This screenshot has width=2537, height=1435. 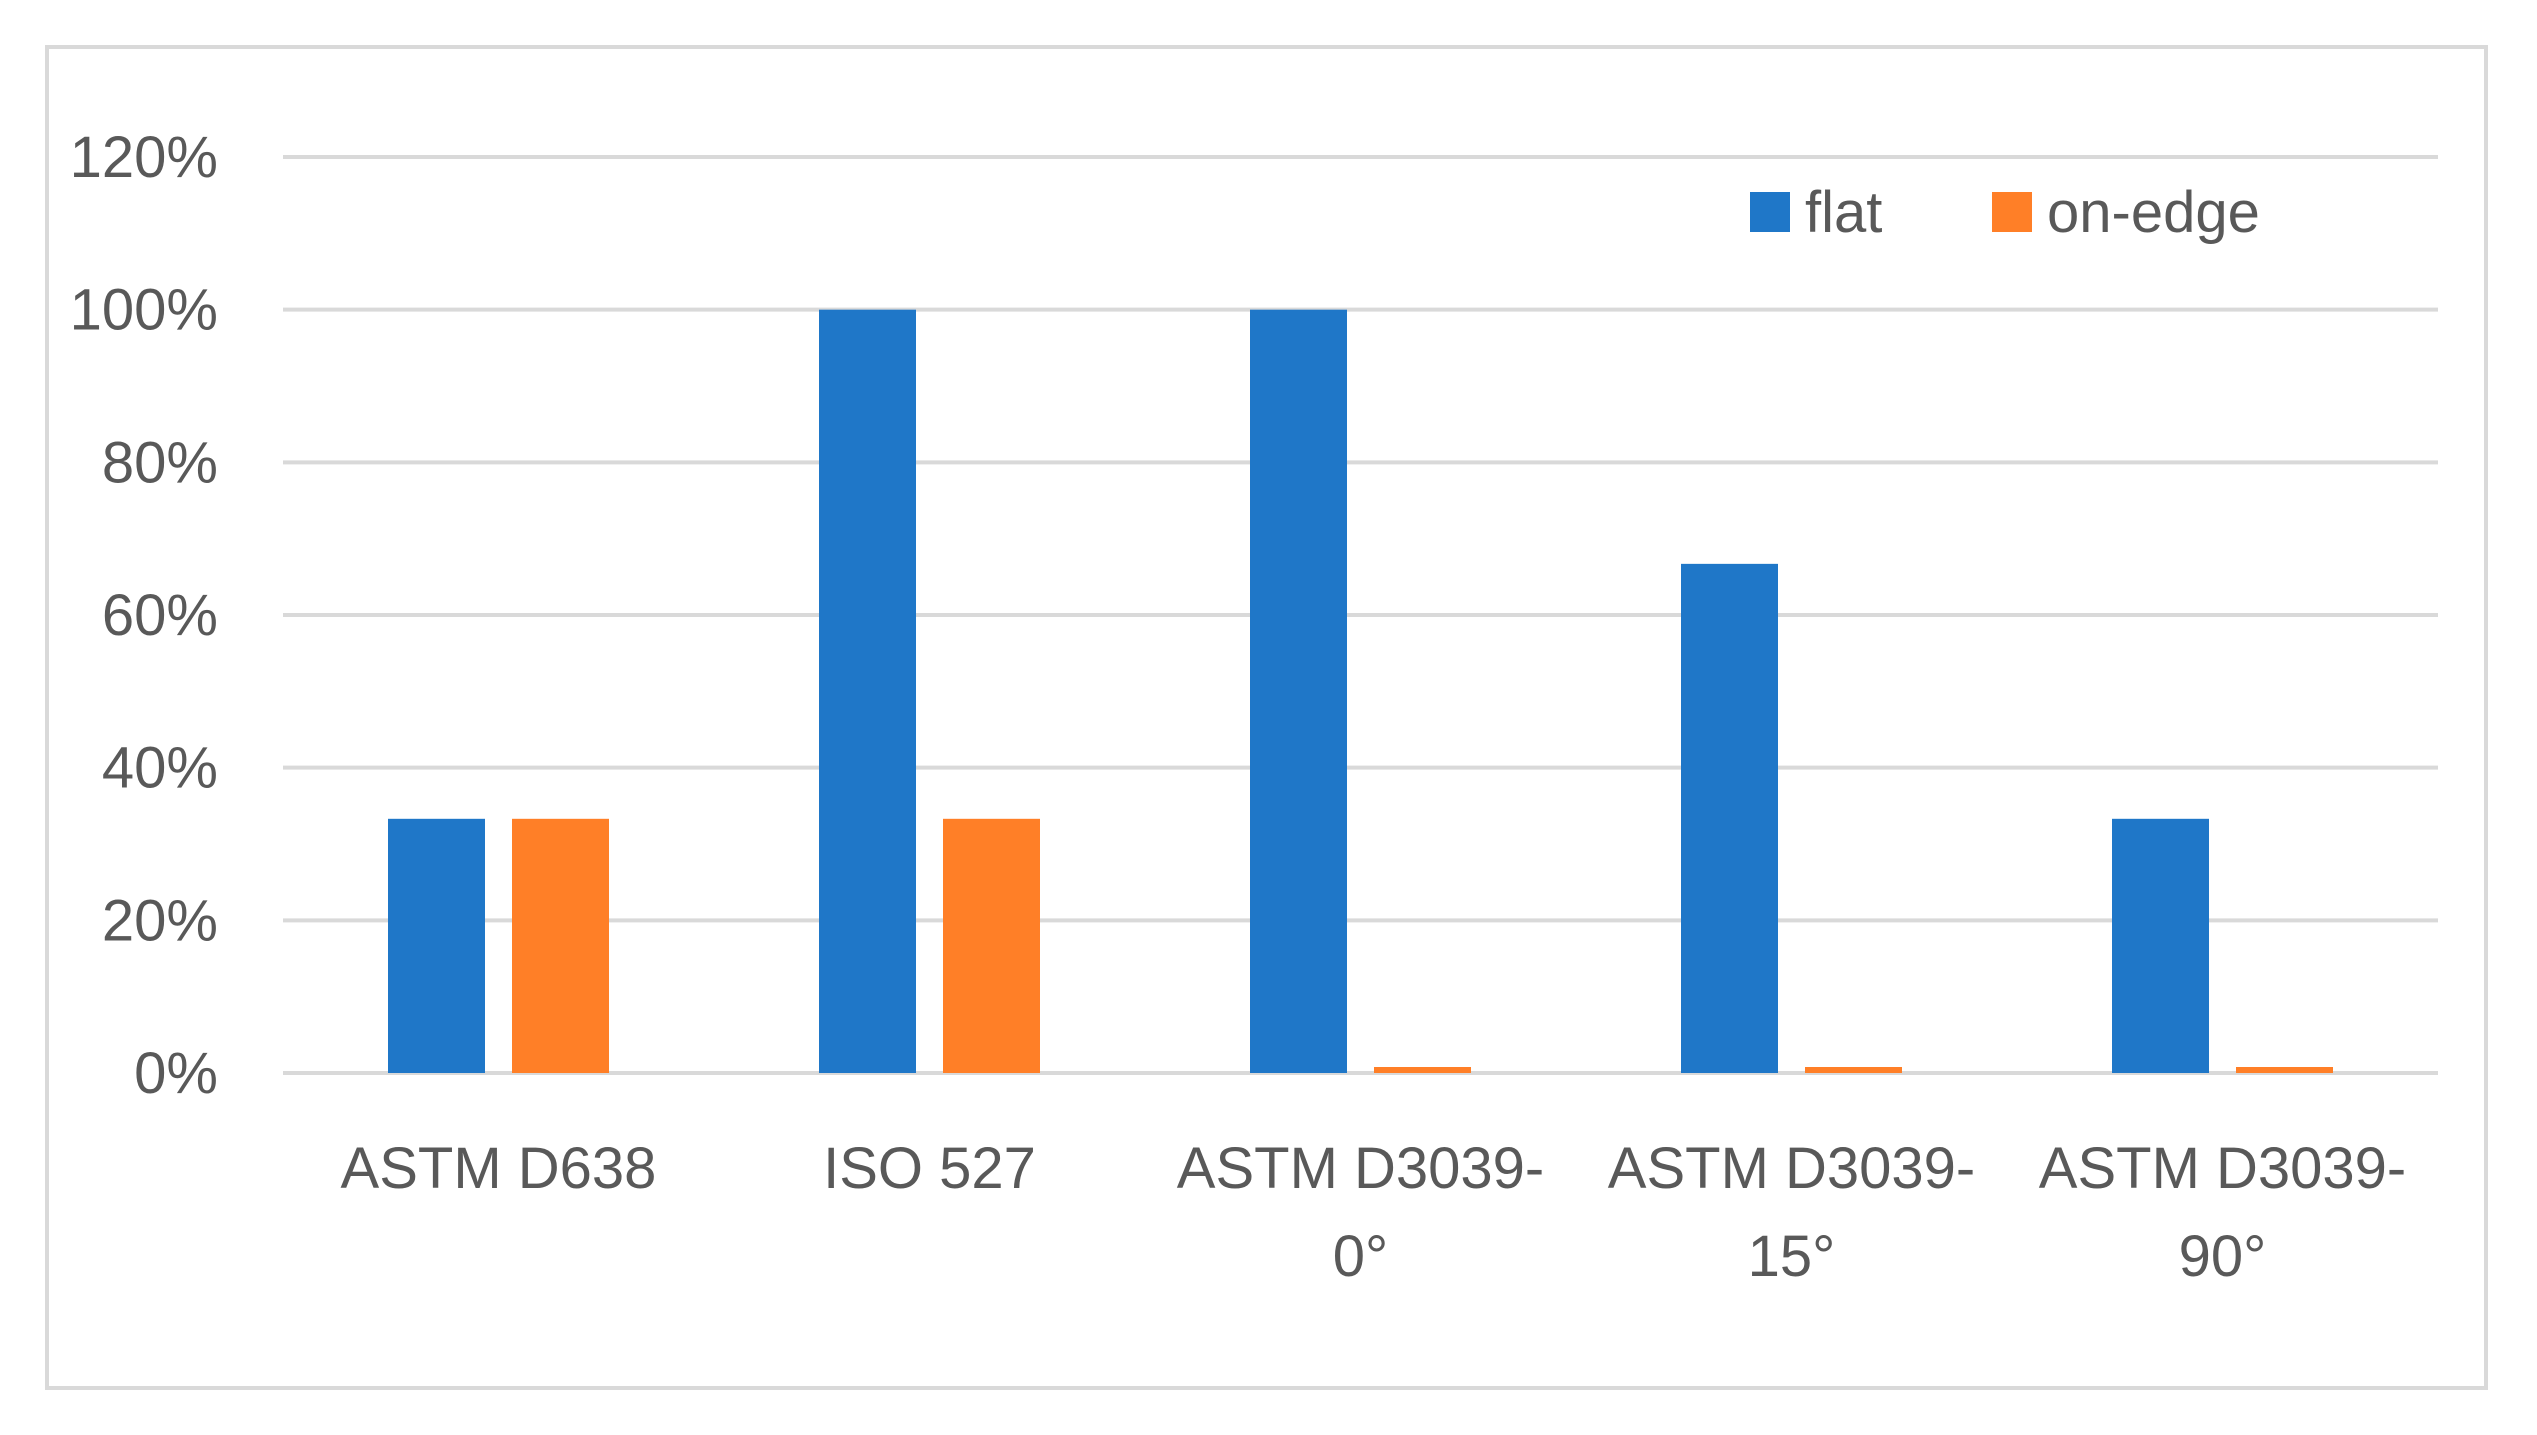 I want to click on y-tick-label: 80%, so click(x=160, y=462).